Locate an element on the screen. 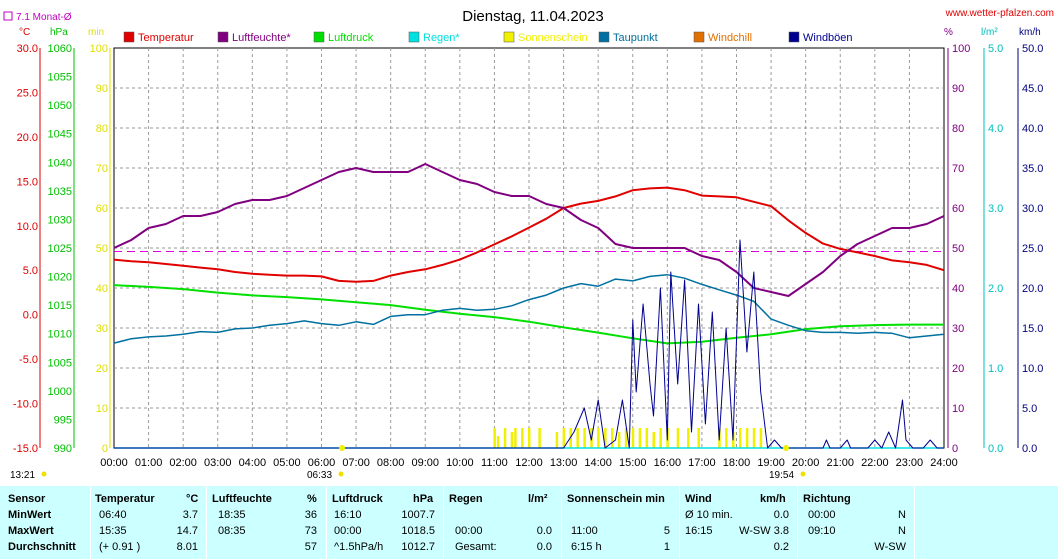 The width and height of the screenshot is (1058, 559). time-markers: 06:33 19:54 13:21 is located at coordinates (408, 463).